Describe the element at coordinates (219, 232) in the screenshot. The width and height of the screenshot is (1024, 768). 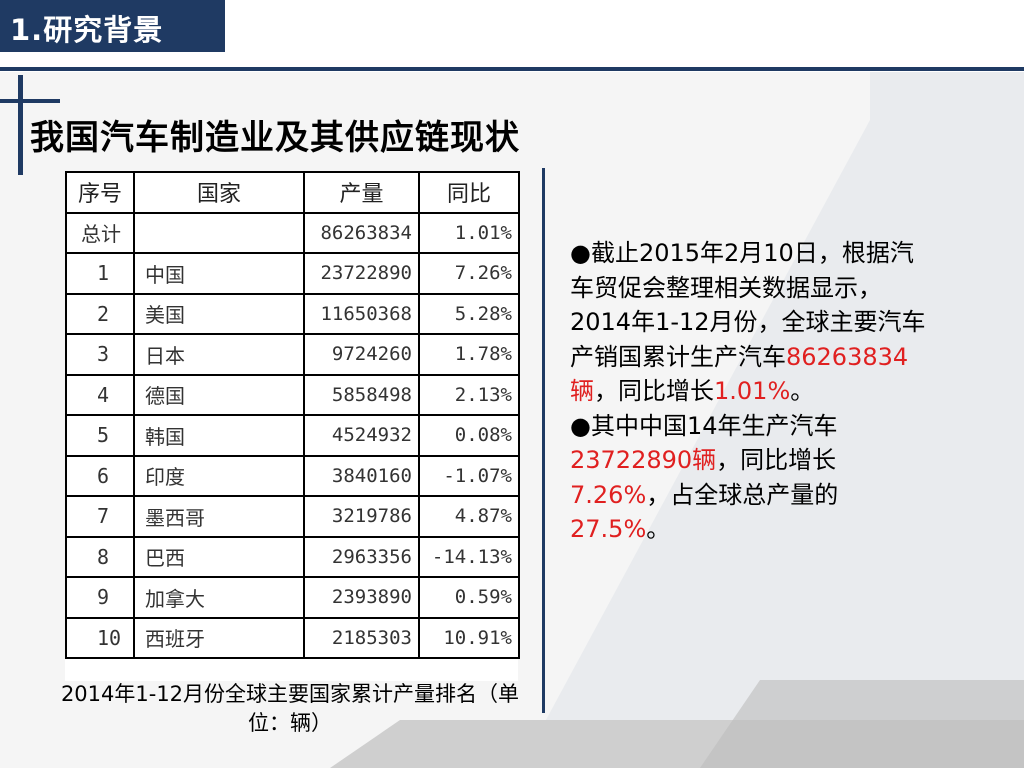
I see `cell-country` at that location.